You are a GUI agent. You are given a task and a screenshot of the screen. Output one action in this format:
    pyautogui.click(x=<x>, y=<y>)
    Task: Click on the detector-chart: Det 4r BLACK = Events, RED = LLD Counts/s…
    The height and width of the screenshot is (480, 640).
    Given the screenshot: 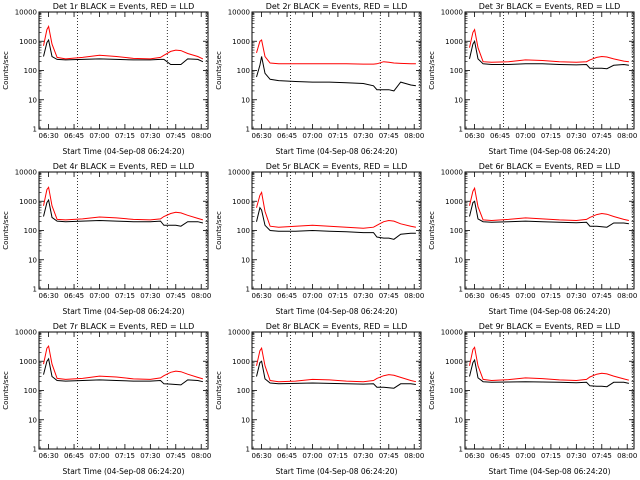 What is the action you would take?
    pyautogui.click(x=106, y=239)
    